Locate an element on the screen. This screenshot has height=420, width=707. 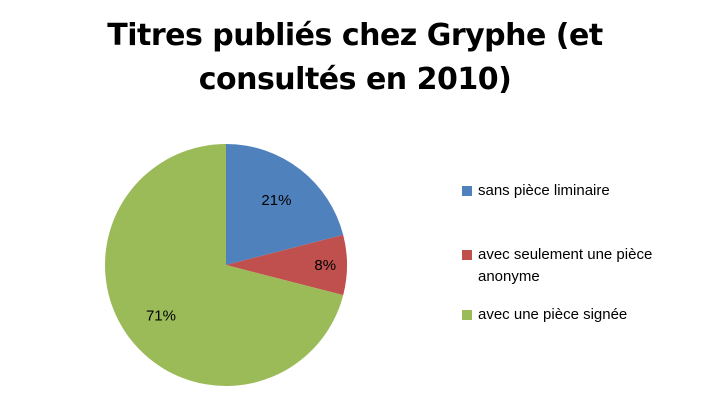
legend-label: sans pièce liminaire is located at coordinates (544, 190).